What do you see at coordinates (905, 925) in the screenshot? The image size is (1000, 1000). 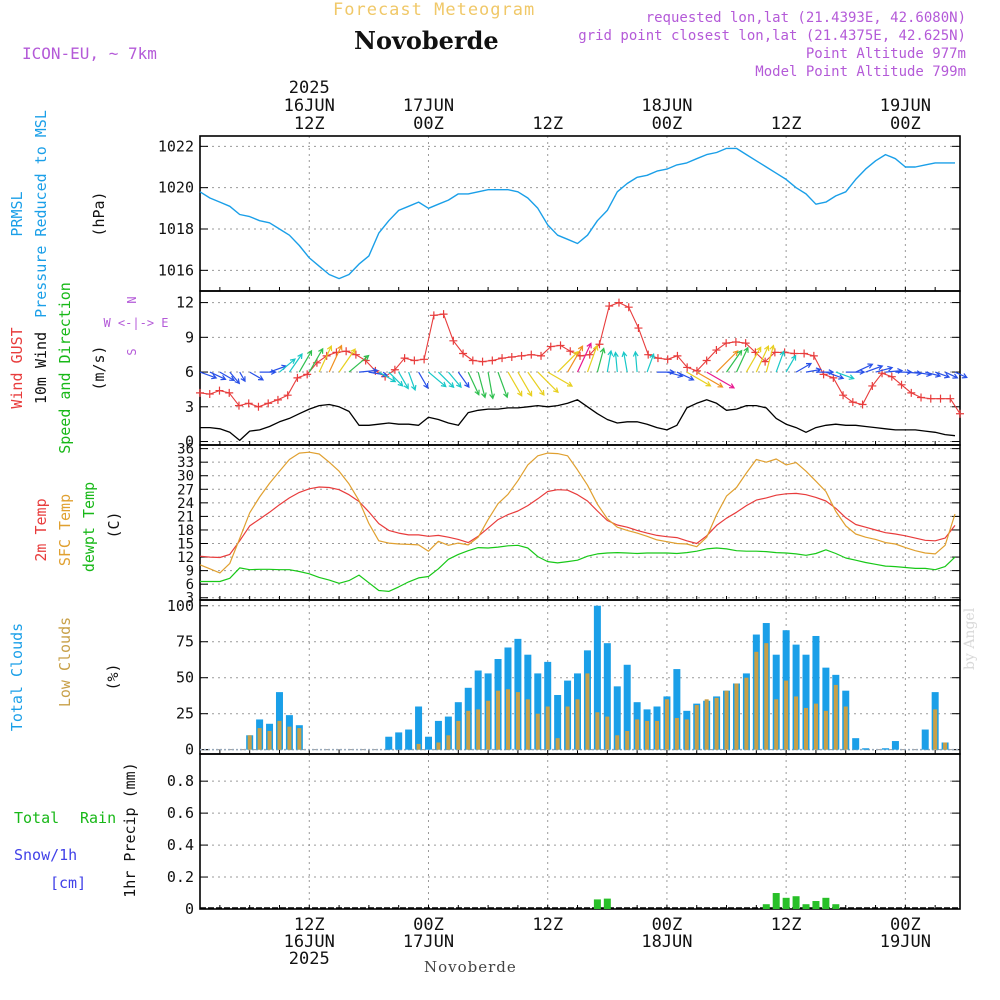 I see `bottom-hour-label: 00Z` at bounding box center [905, 925].